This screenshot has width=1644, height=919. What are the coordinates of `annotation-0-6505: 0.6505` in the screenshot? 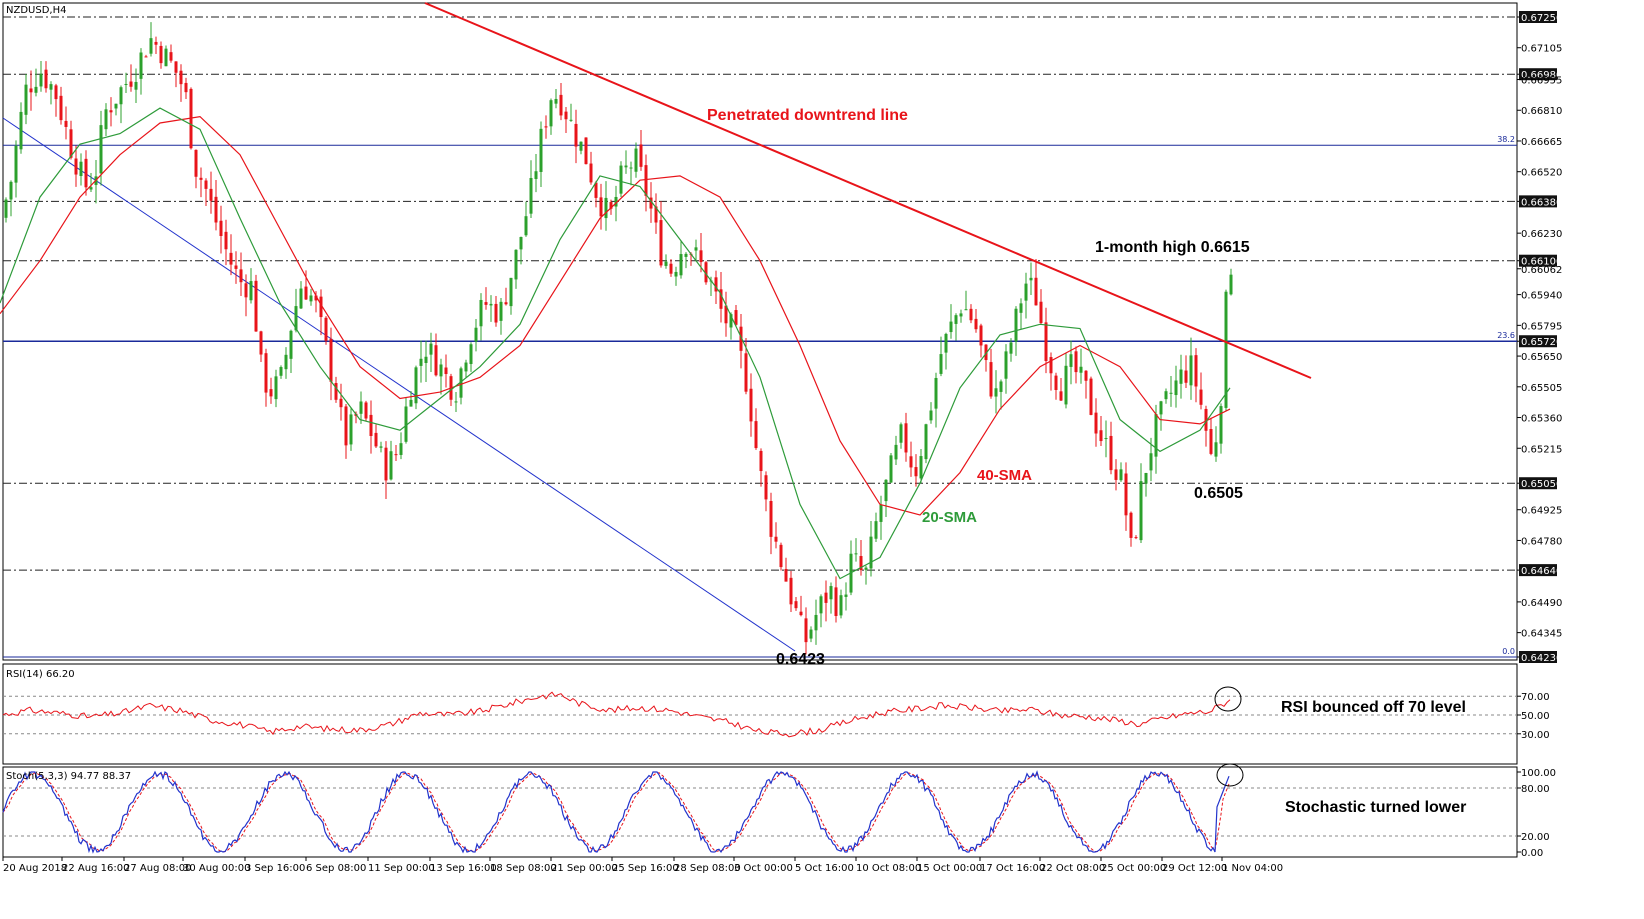 It's located at (1218, 493).